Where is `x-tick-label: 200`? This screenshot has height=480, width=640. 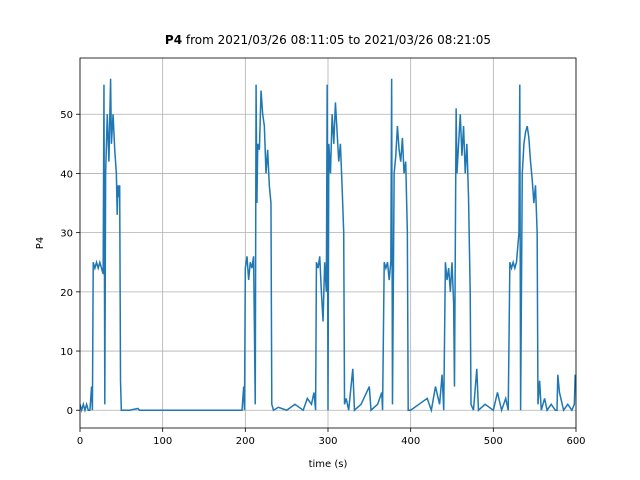
x-tick-label: 200 is located at coordinates (245, 441).